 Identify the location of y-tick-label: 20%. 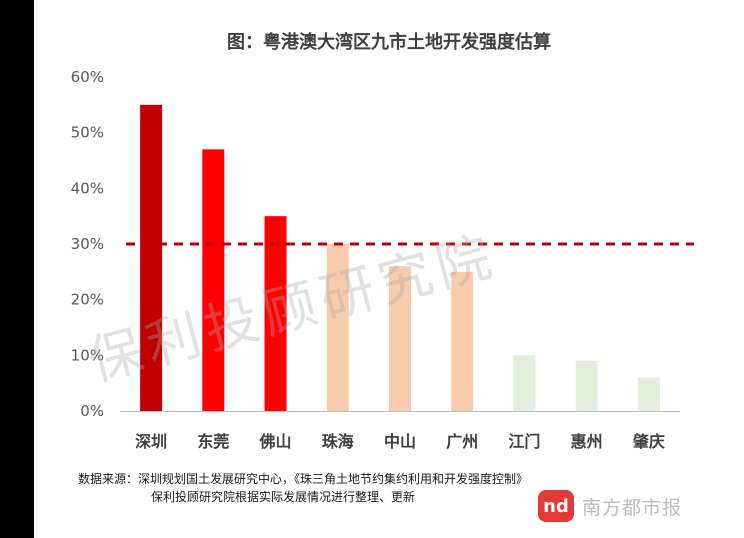
(87, 300).